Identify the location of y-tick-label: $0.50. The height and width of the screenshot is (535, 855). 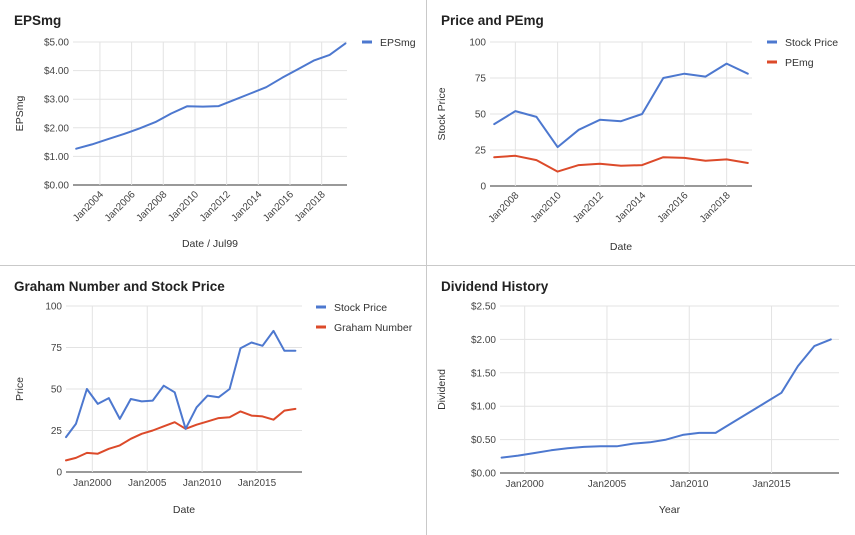
(483, 440).